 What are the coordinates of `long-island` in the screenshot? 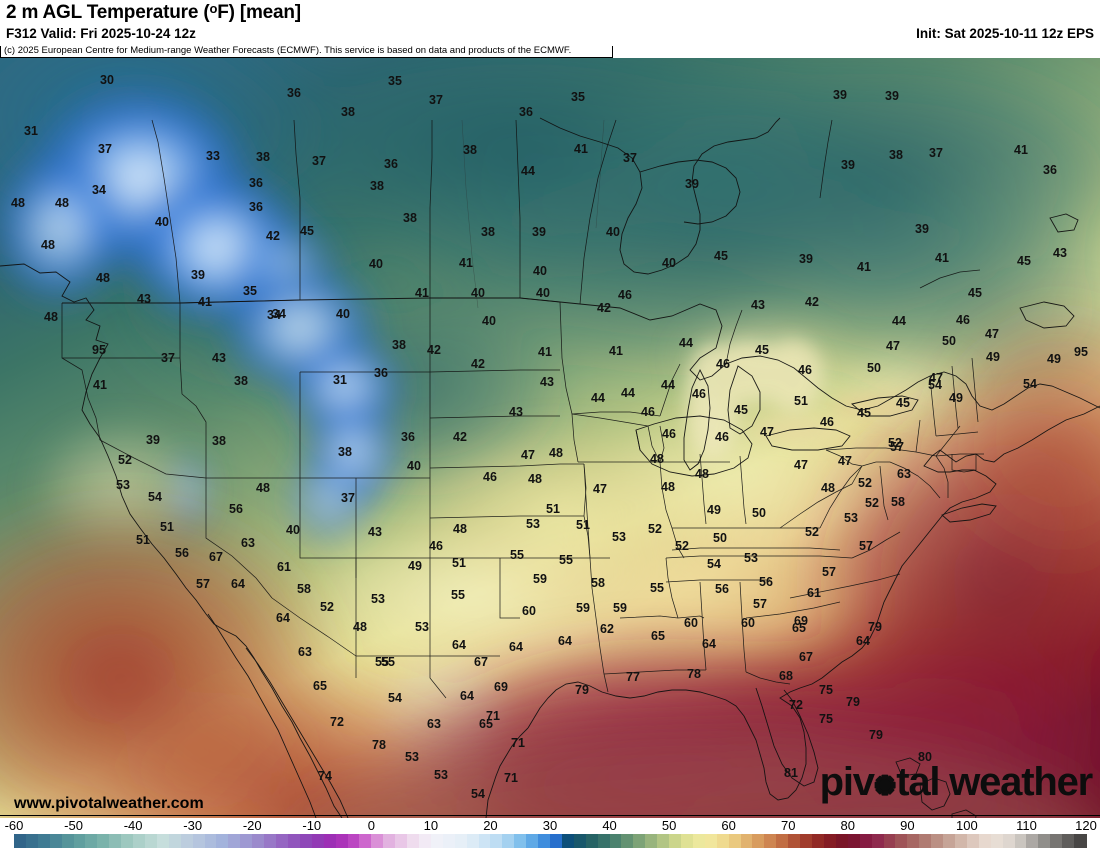 It's located at (969, 513).